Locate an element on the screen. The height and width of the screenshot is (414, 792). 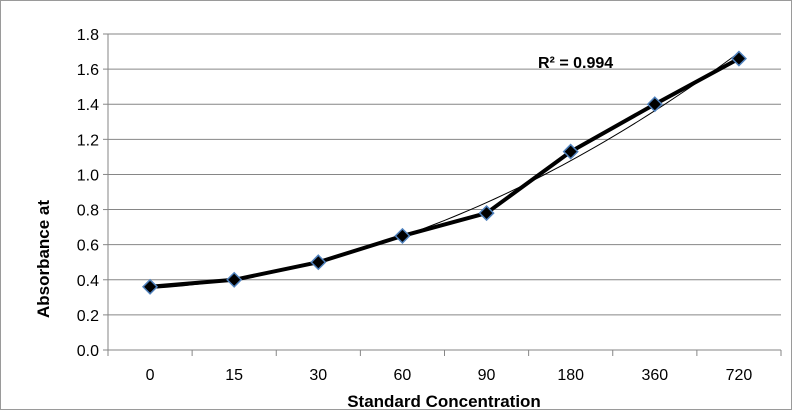
x-tick-label: 60 is located at coordinates (403, 375).